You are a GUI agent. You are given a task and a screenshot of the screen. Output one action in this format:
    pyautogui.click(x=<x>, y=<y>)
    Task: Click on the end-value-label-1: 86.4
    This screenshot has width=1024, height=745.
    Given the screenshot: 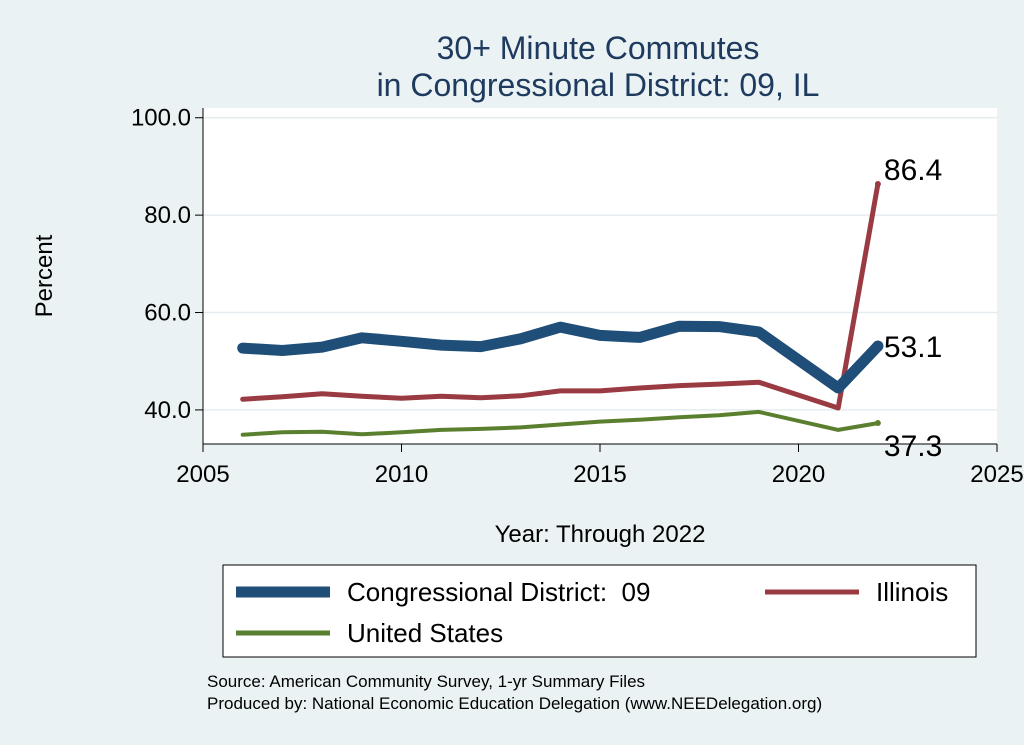 What is the action you would take?
    pyautogui.click(x=913, y=170)
    